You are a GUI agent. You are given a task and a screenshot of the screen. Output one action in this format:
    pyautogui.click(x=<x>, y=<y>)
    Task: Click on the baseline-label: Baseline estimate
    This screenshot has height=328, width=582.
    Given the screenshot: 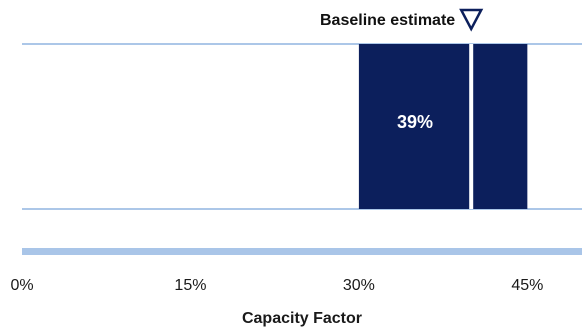 What is the action you would take?
    pyautogui.click(x=387, y=20)
    